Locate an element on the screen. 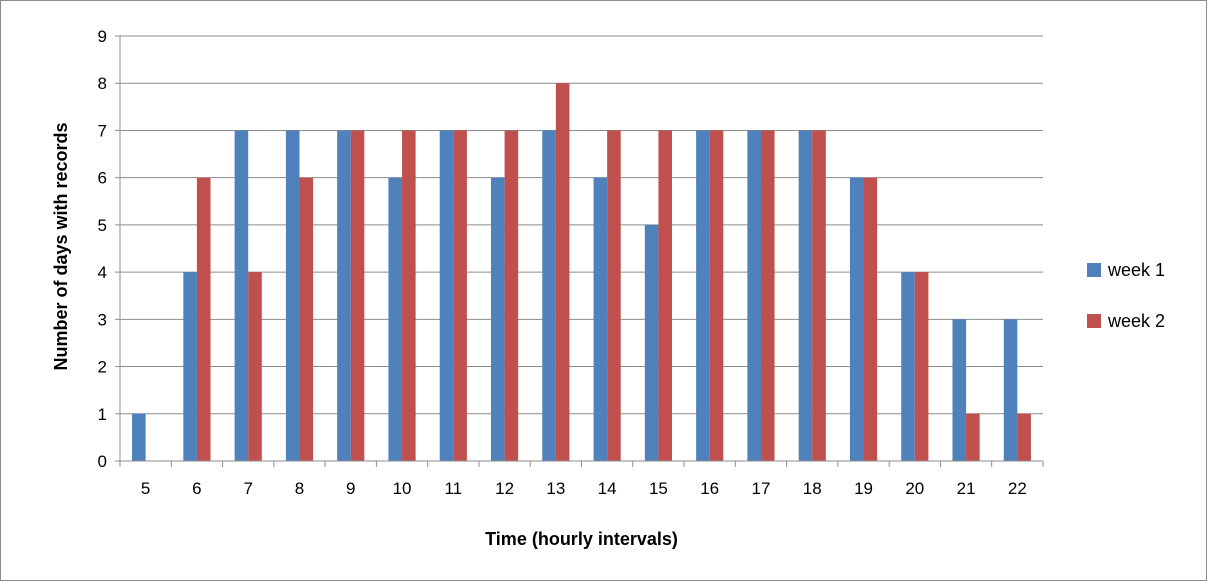 The image size is (1207, 582). legend-label-week-1: week 1 is located at coordinates (1136, 270).